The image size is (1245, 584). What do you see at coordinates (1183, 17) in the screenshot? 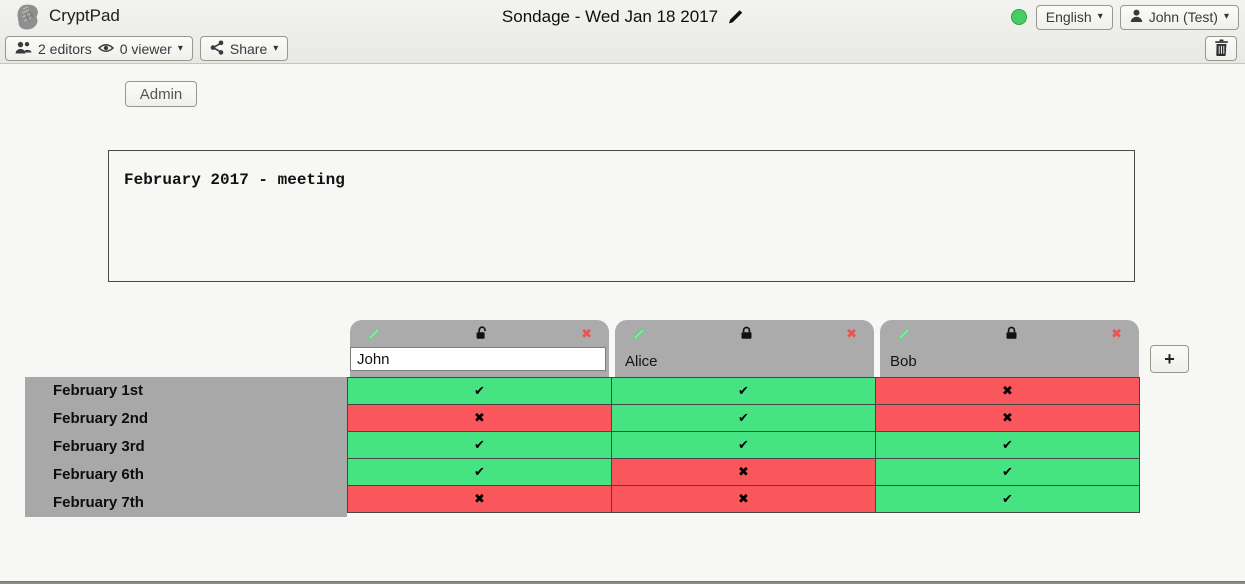
I see `user-name-label: John (Test)` at bounding box center [1183, 17].